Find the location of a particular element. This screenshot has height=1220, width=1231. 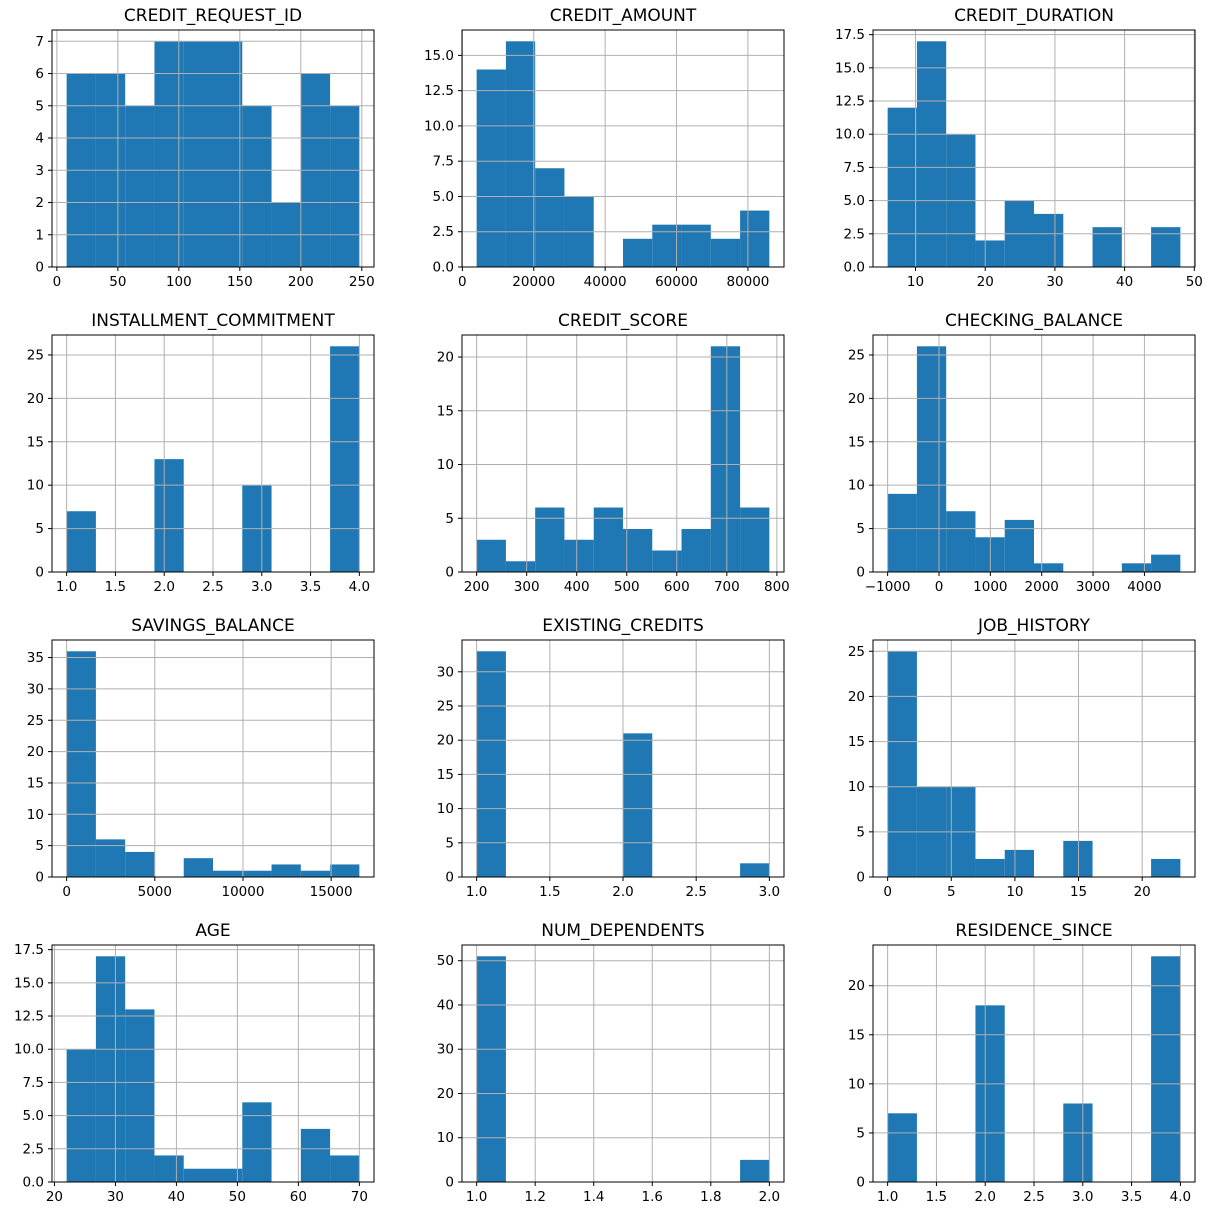

y-tick-label: 5.0 is located at coordinates (33, 1116).